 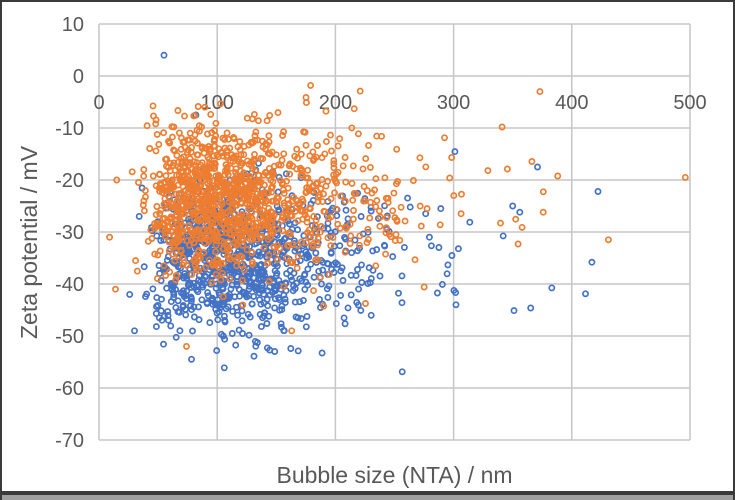 I want to click on y-tick-label: -30, so click(x=69, y=233).